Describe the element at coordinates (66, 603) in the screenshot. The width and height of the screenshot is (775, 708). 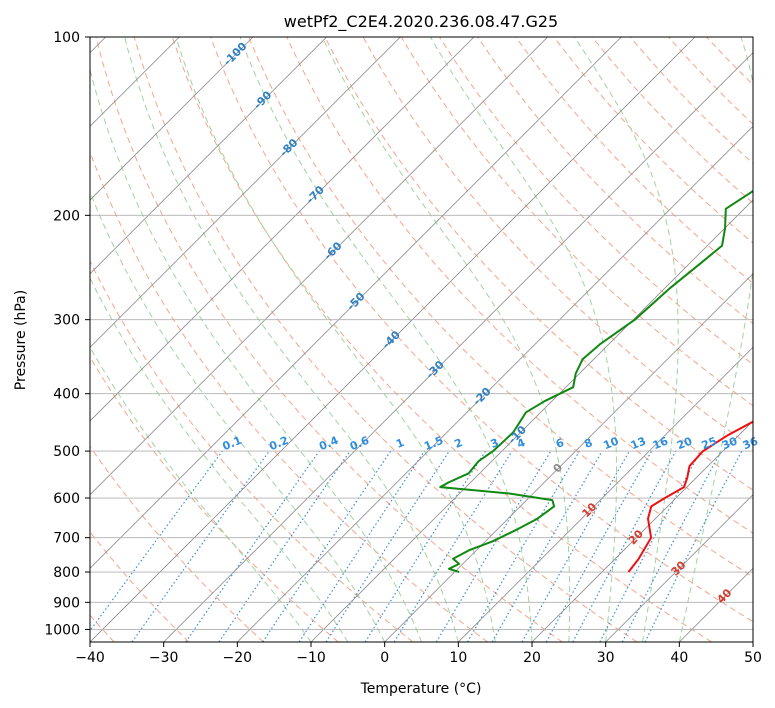
I see `y-tick-label: 900` at that location.